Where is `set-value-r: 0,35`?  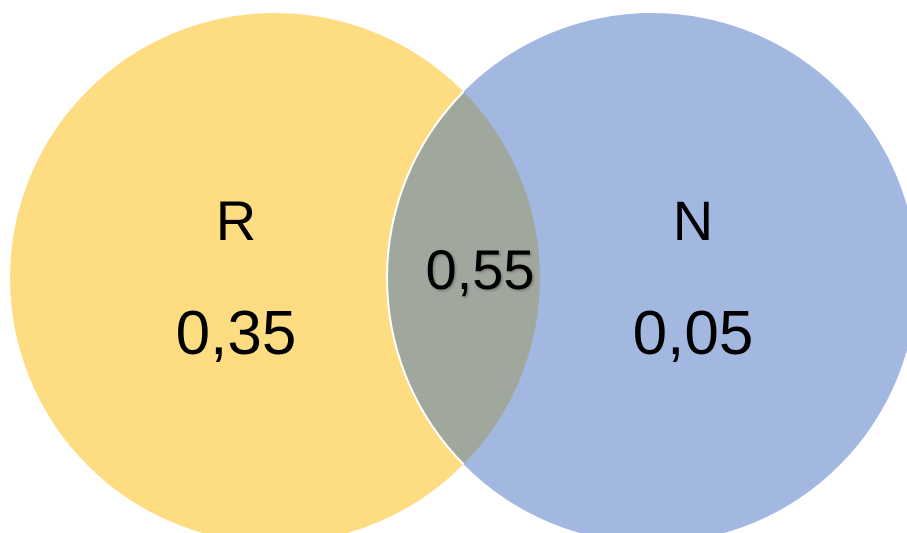 set-value-r: 0,35 is located at coordinates (236, 333).